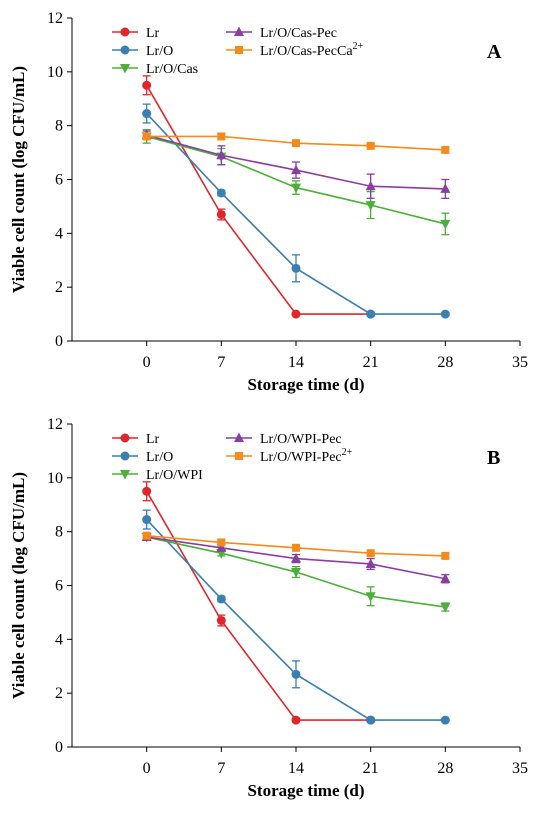 The width and height of the screenshot is (550, 829). Describe the element at coordinates (155, 69) in the screenshot. I see `legend-entry: Lr/O/Cas` at that location.